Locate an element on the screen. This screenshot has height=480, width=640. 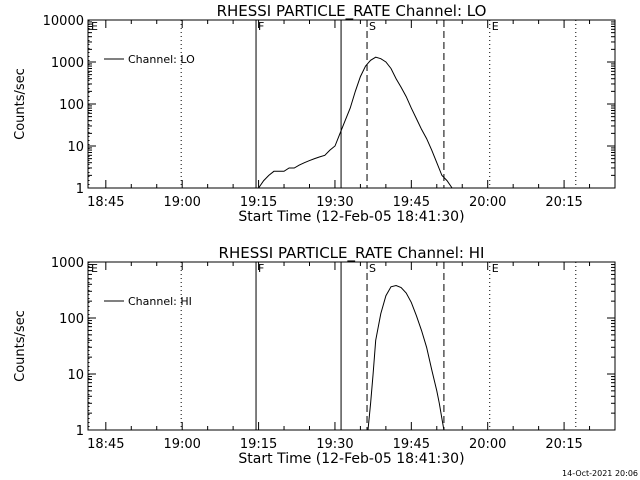
chart-1-x-tick-label: 19:00 is located at coordinates (181, 202).